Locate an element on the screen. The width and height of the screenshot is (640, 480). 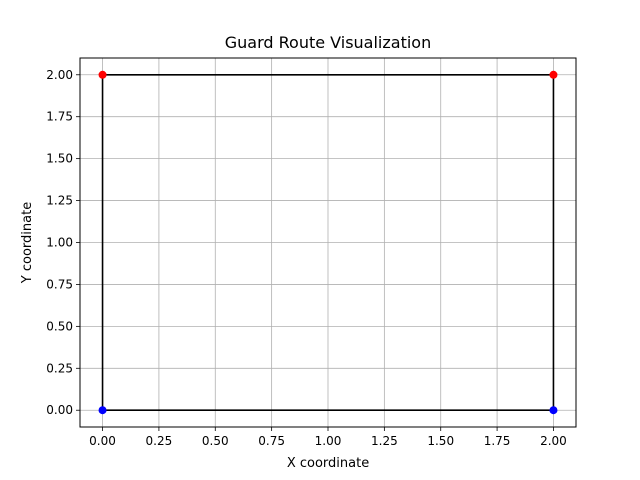
x-tick-label: 0.25 is located at coordinates (159, 441).